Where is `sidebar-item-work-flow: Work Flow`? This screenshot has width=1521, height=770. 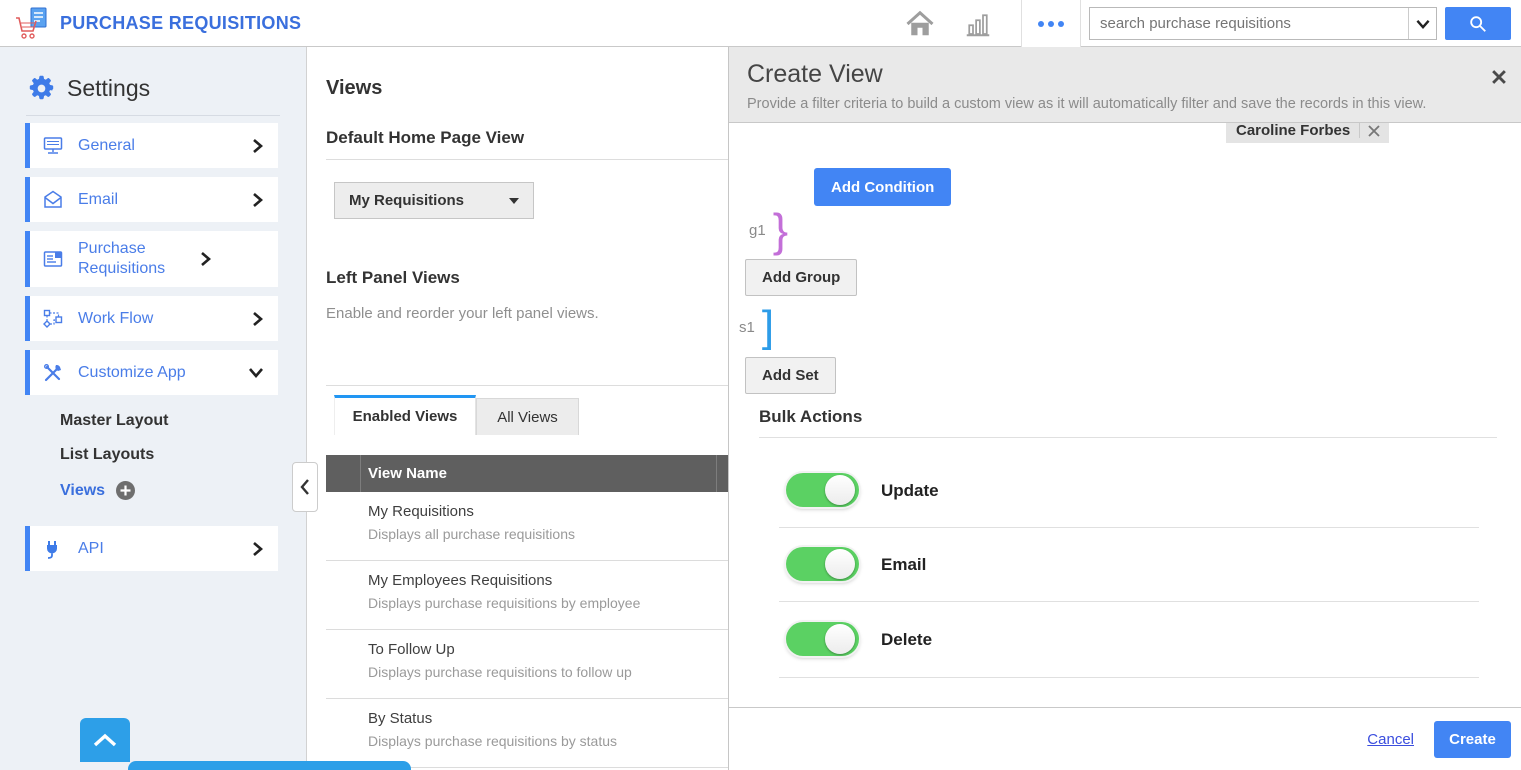 sidebar-item-work-flow: Work Flow is located at coordinates (151, 318).